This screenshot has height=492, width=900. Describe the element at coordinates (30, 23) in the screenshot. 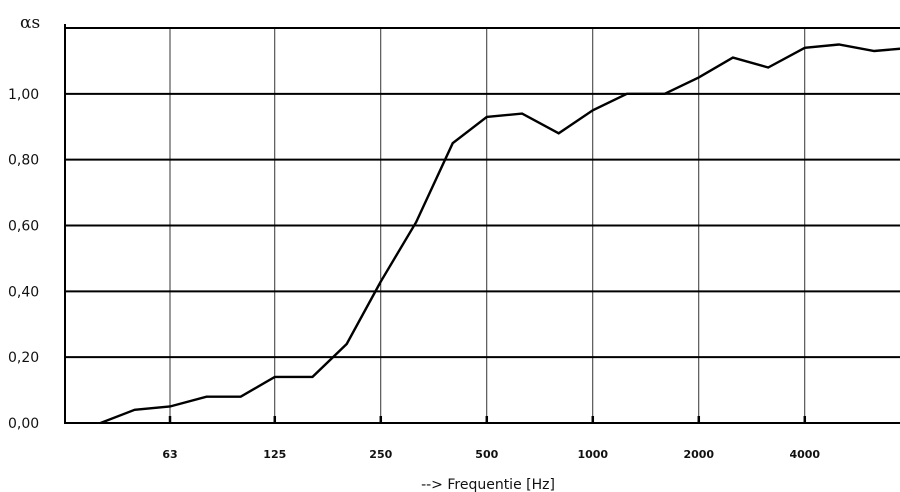

I see `y-axis-title: αs` at that location.